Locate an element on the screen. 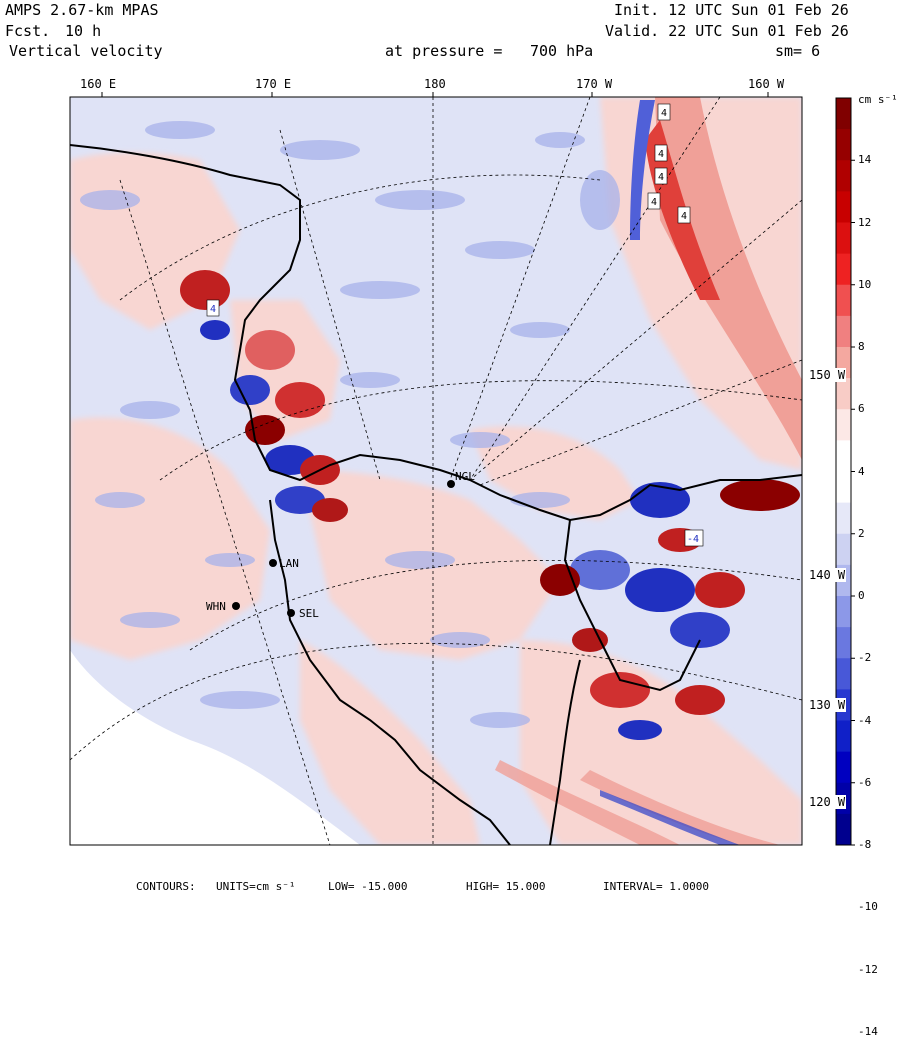 The width and height of the screenshot is (900, 1038). contour-label: -4 is located at coordinates (694, 538).